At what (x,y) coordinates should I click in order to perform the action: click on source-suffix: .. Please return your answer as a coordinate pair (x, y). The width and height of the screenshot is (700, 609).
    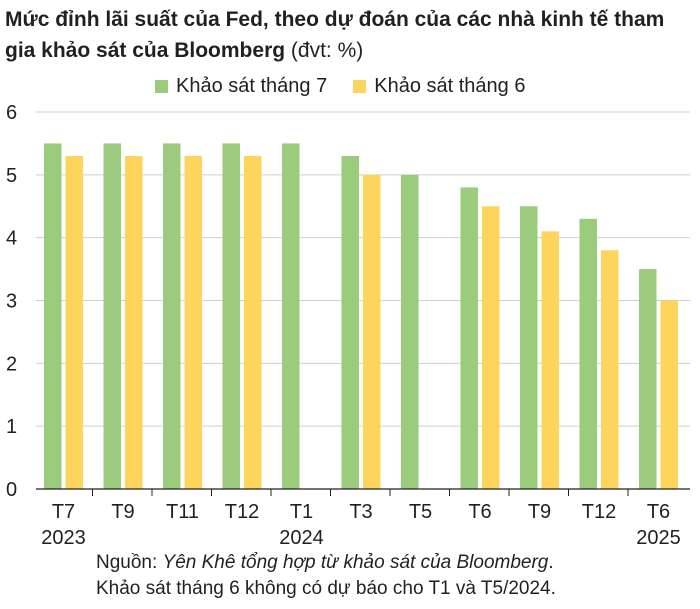
    Looking at the image, I should click on (551, 562).